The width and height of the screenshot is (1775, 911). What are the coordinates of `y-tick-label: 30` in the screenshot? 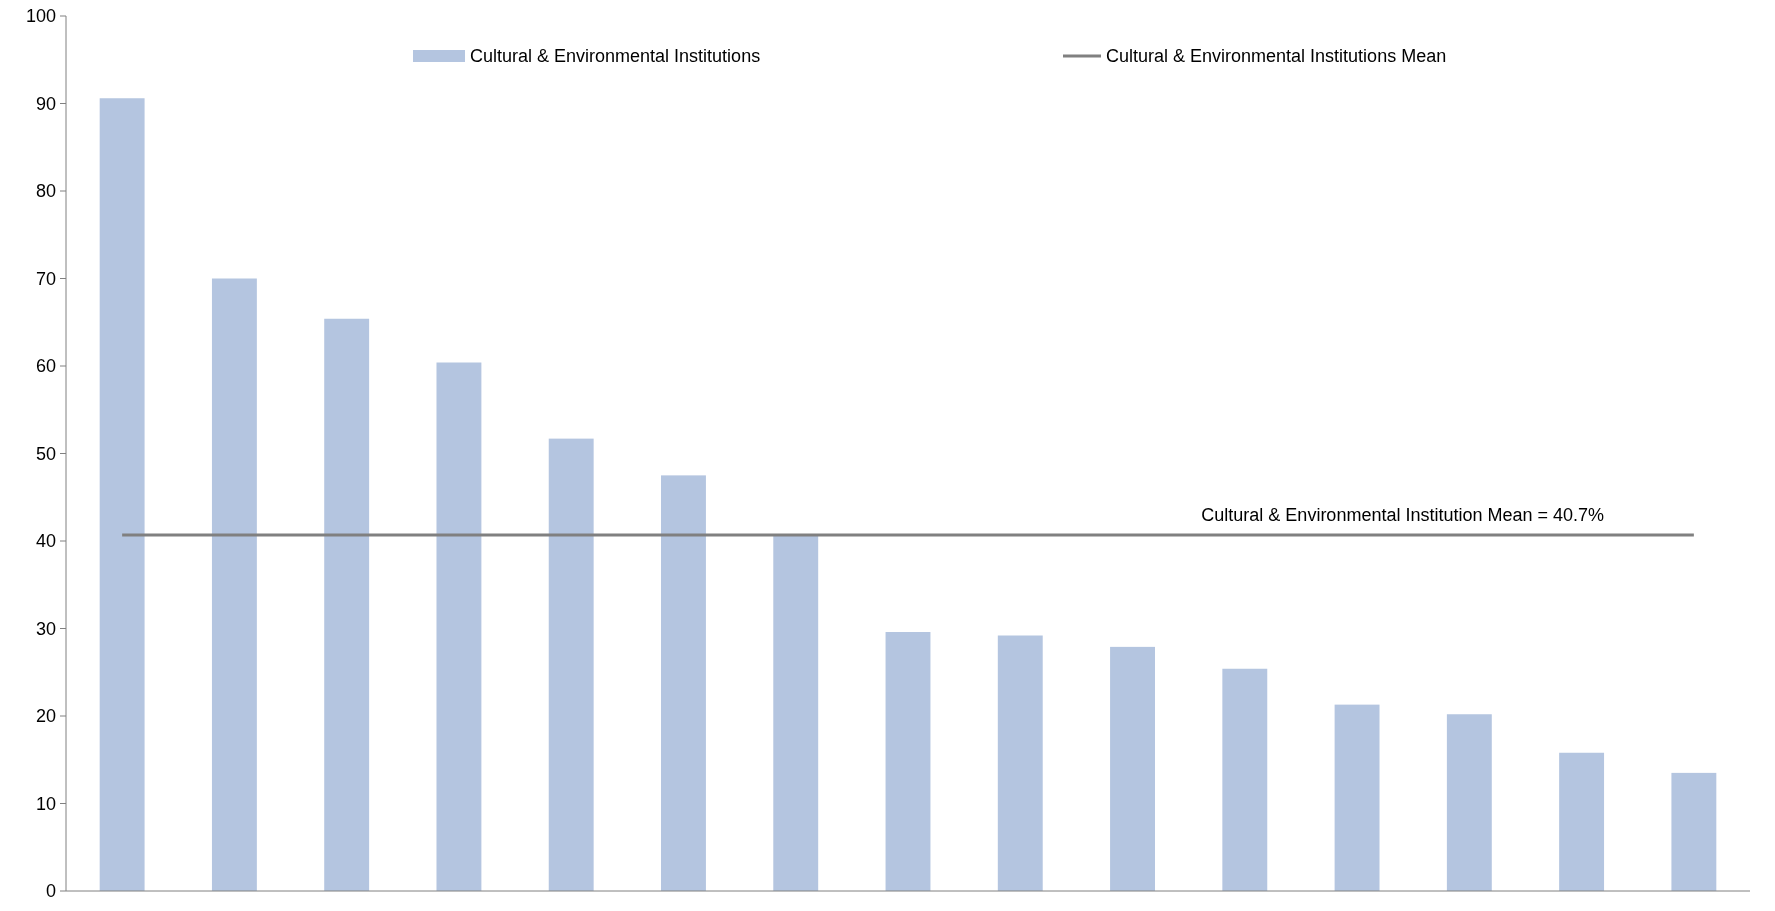 It's located at (45, 628).